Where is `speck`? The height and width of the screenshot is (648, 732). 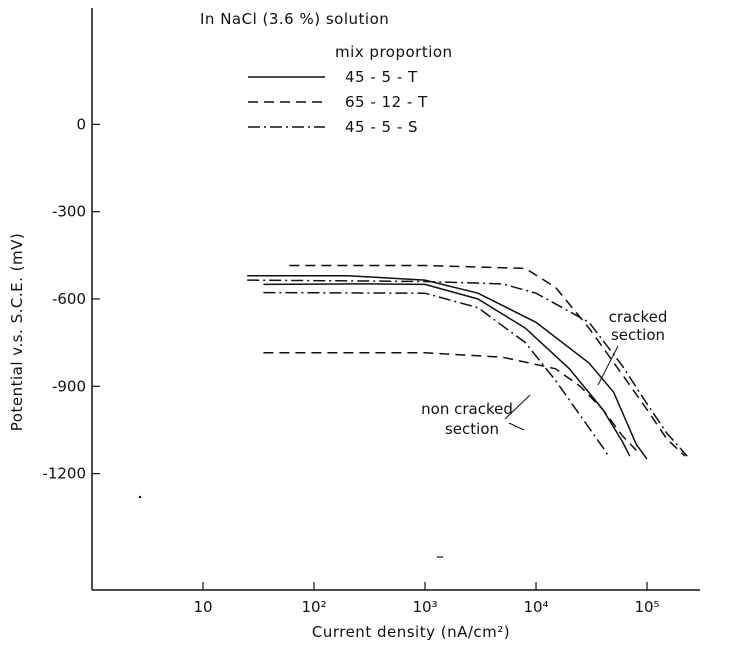
speck is located at coordinates (140, 497).